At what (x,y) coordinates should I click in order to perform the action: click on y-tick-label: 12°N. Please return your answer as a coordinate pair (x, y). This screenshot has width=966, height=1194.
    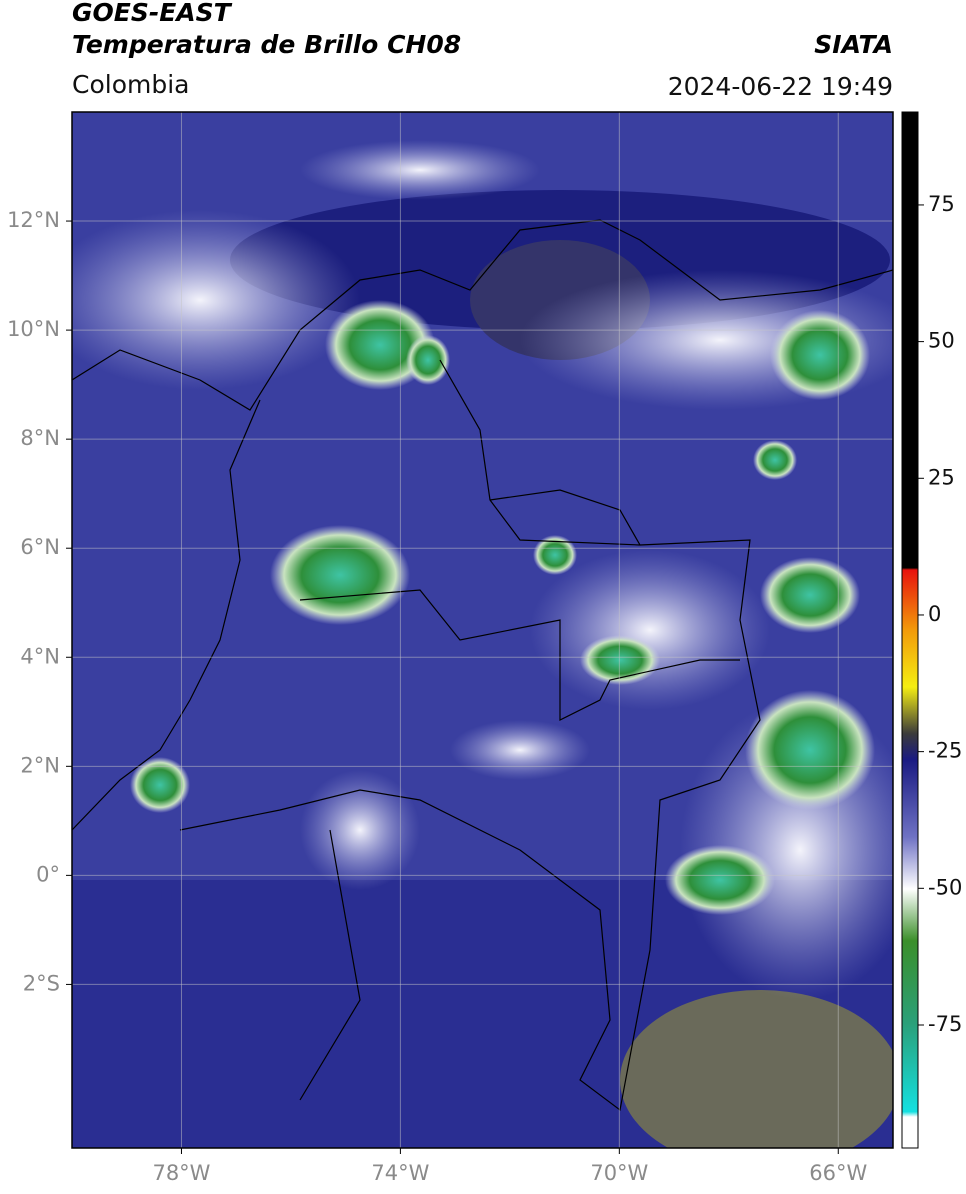
    Looking at the image, I should click on (33, 220).